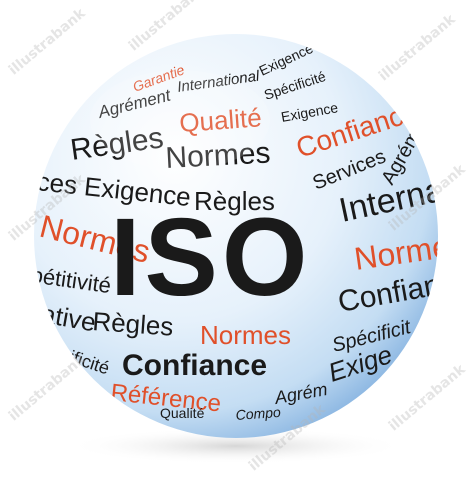 The height and width of the screenshot is (479, 474). Describe the element at coordinates (182, 413) in the screenshot. I see `word-qualite-bottom: Qualité` at that location.